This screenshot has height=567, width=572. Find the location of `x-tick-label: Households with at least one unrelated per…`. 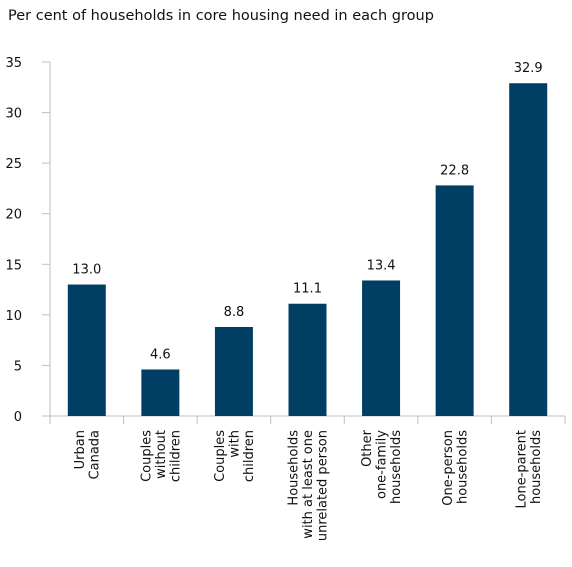

x-tick-label: Households with at least one unrelated per… is located at coordinates (309, 485).